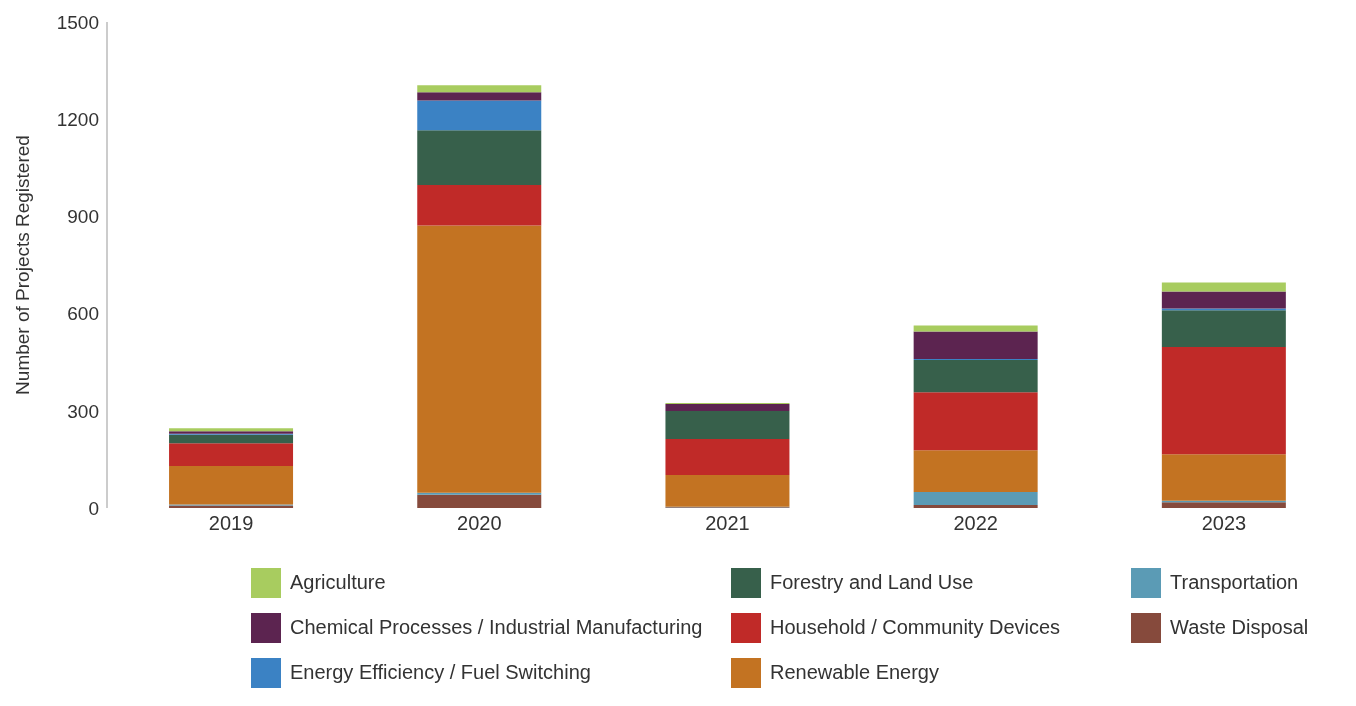 This screenshot has width=1356, height=706. I want to click on legend-label: Forestry and Land Use, so click(872, 582).